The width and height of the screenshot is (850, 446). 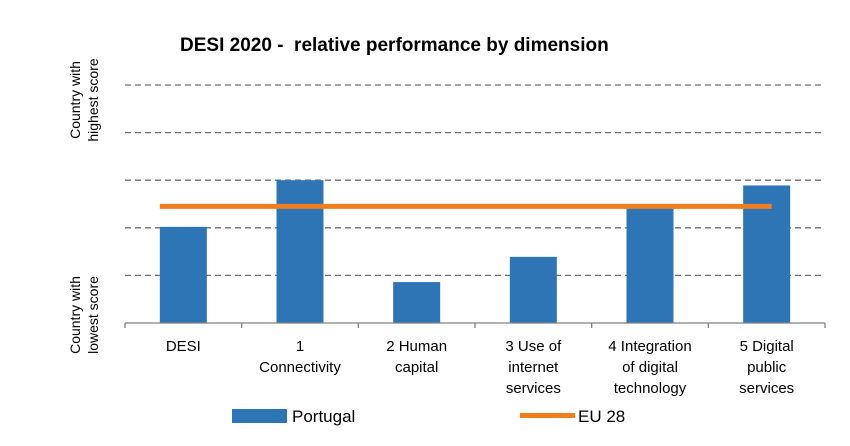 I want to click on x-tick-label: DESI, so click(x=183, y=346).